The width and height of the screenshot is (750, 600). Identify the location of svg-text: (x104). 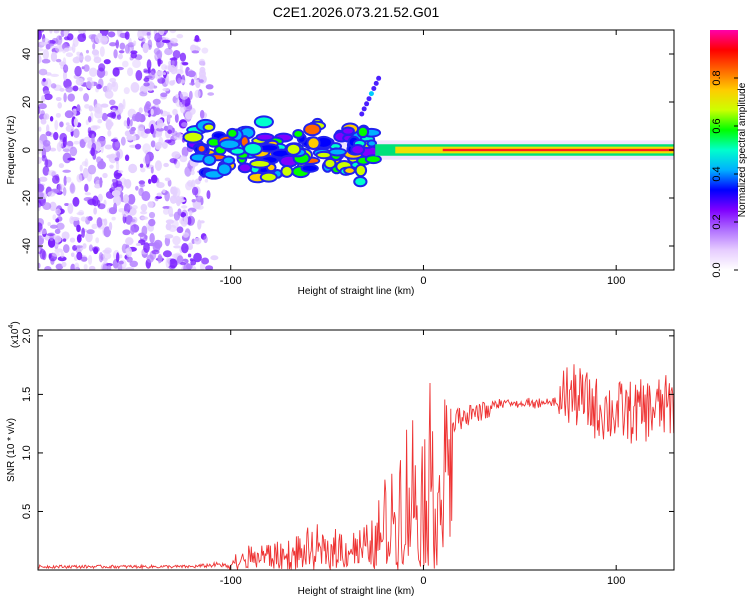
(14, 334).